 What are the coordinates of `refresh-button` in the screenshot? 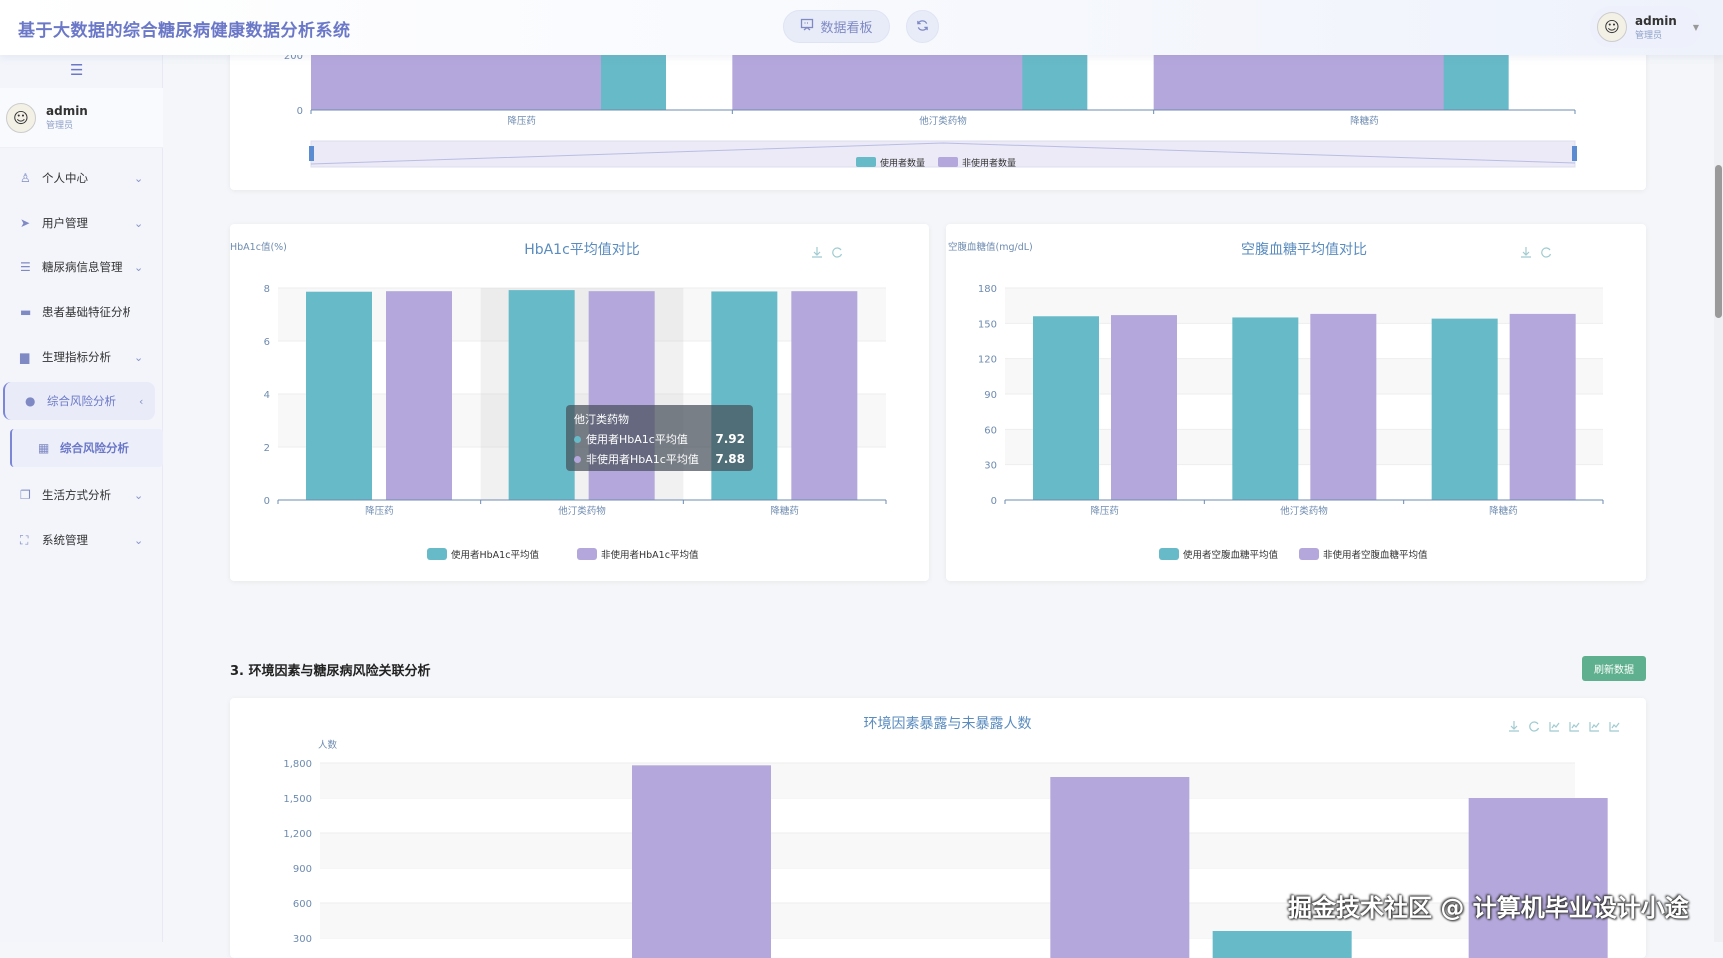 It's located at (922, 26).